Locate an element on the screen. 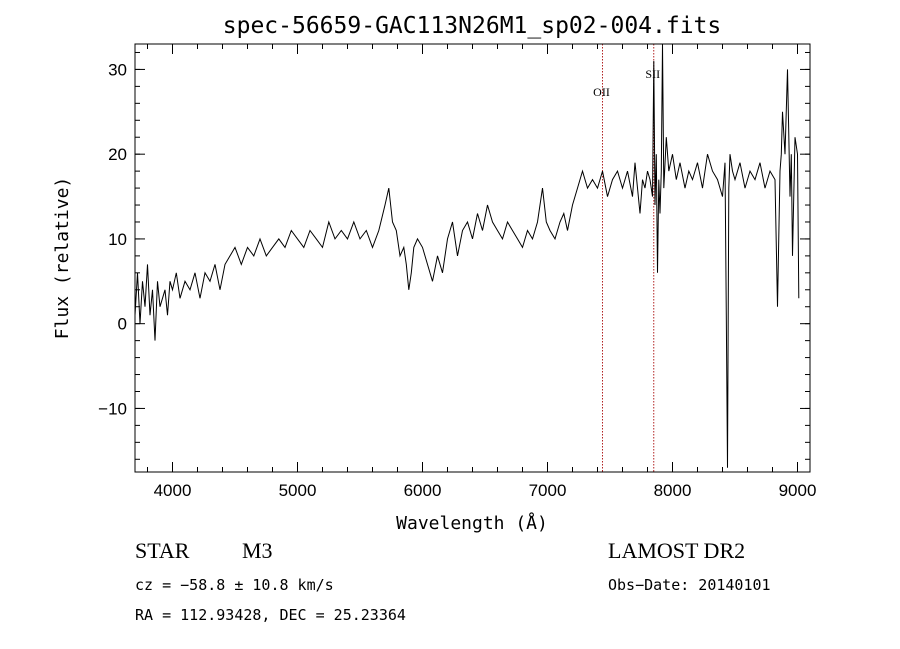 Image resolution: width=900 pixels, height=649 pixels. y-tick-label: 20 is located at coordinates (117, 154).